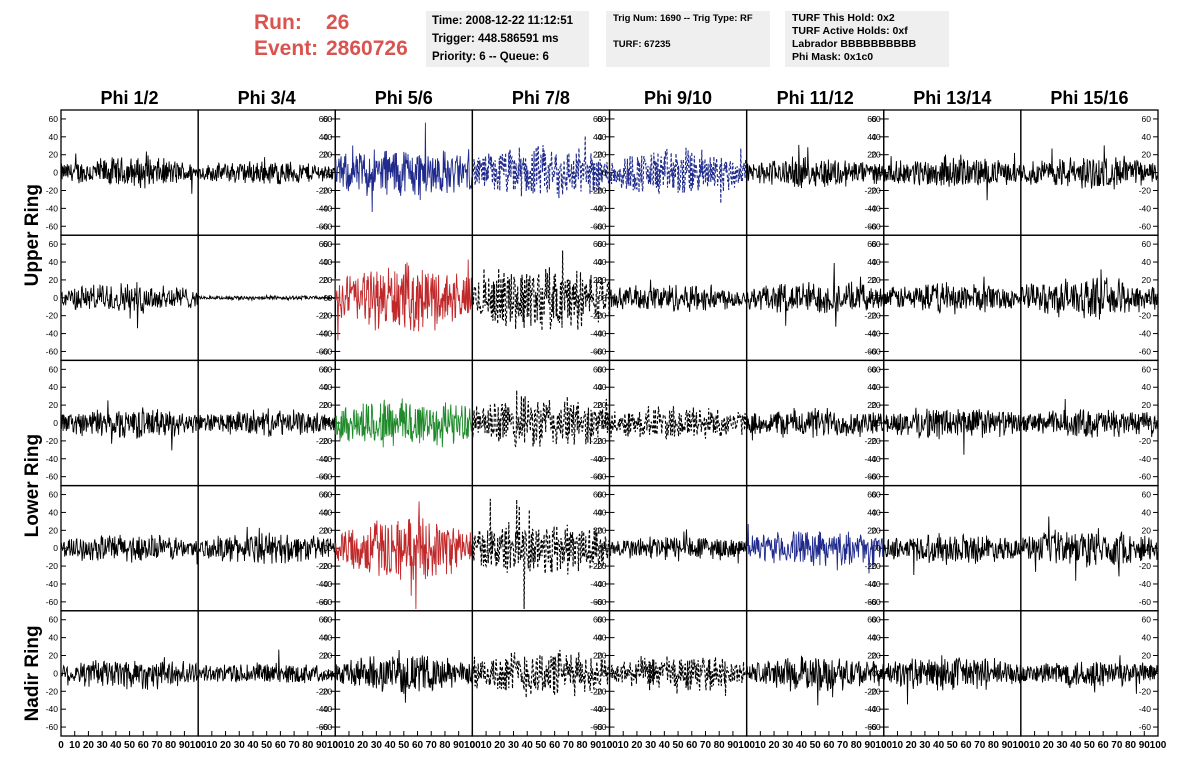 The height and width of the screenshot is (772, 1196). Describe the element at coordinates (746, 745) in the screenshot. I see `x-tick-label: 100` at that location.